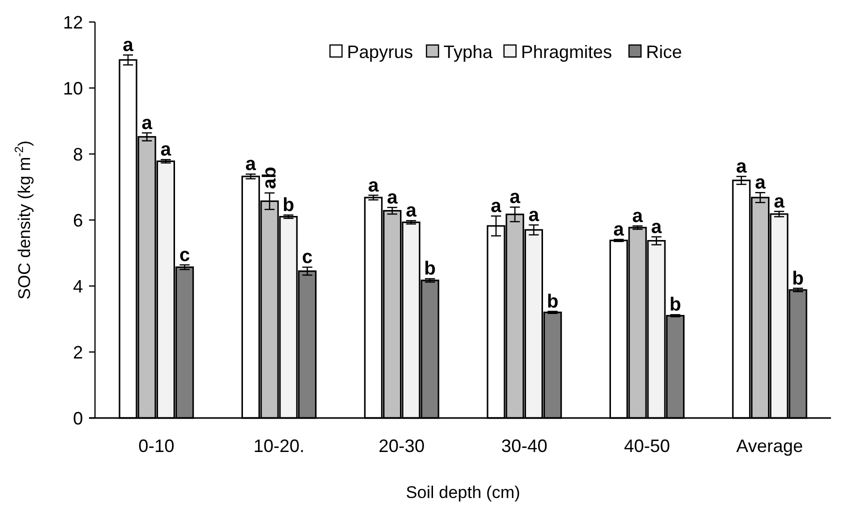 The width and height of the screenshot is (841, 510). What do you see at coordinates (463, 492) in the screenshot?
I see `x-axis-title: Soil depth (cm)` at bounding box center [463, 492].